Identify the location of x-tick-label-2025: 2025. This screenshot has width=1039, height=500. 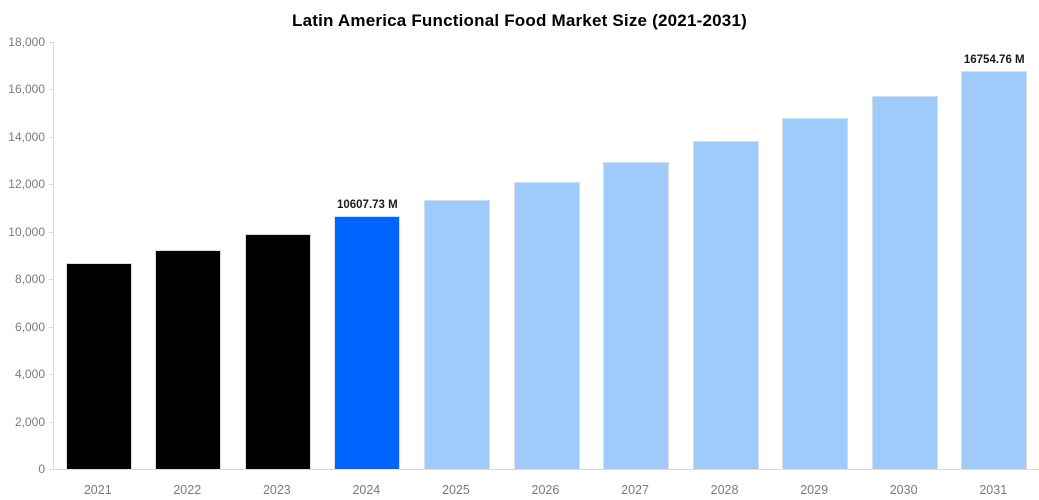
(456, 490).